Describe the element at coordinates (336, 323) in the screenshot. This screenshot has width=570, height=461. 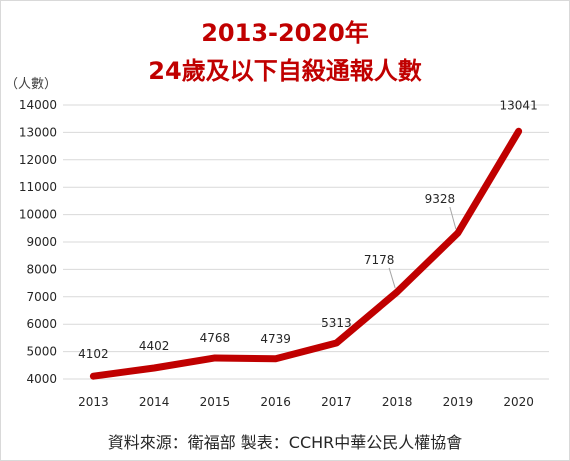
I see `data-label: 5313` at that location.